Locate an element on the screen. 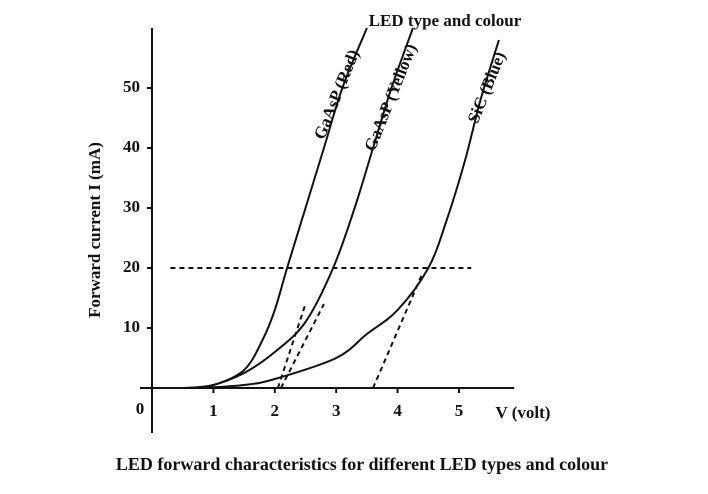 This screenshot has height=494, width=708. x-tick-label: 2 is located at coordinates (275, 410).